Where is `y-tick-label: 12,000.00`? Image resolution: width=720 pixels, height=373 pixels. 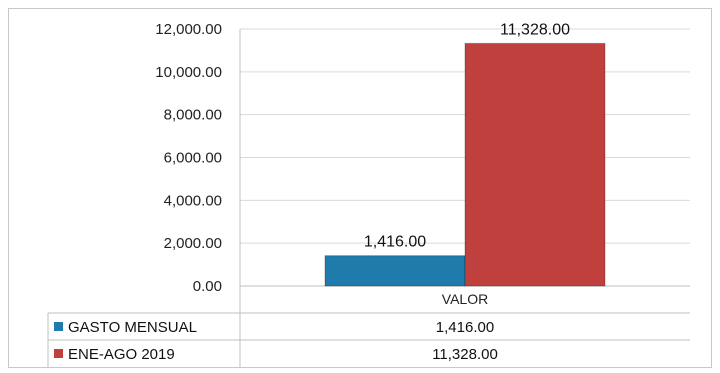
y-tick-label: 12,000.00 is located at coordinates (188, 29).